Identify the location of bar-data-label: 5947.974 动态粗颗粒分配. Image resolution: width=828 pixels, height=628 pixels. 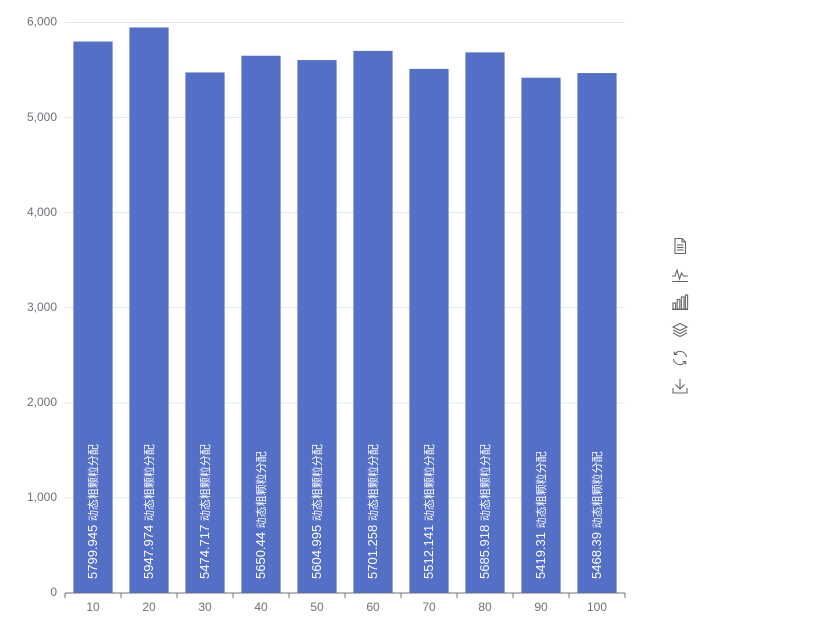
(148, 511).